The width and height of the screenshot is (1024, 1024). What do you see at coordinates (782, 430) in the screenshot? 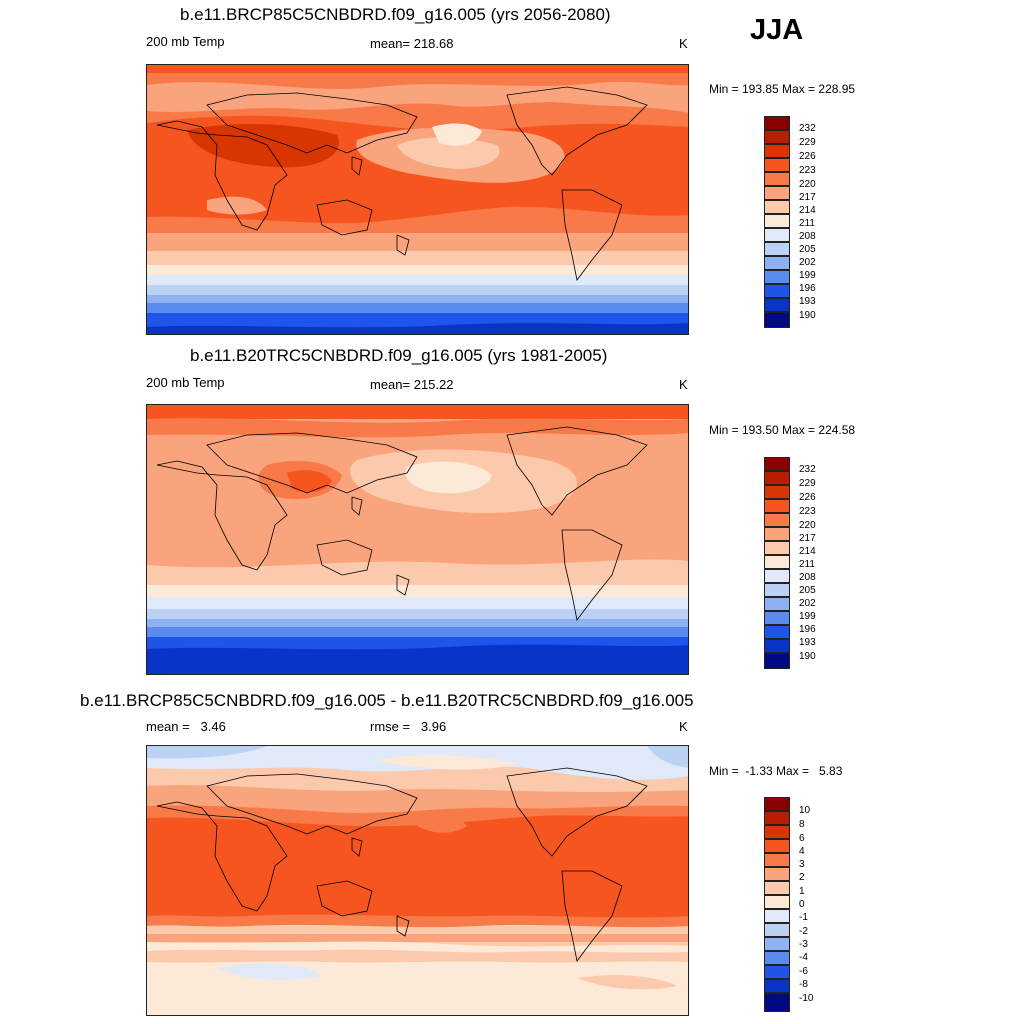
I see `panel2-minmax: Min = 193.50 Max = 224.58` at bounding box center [782, 430].